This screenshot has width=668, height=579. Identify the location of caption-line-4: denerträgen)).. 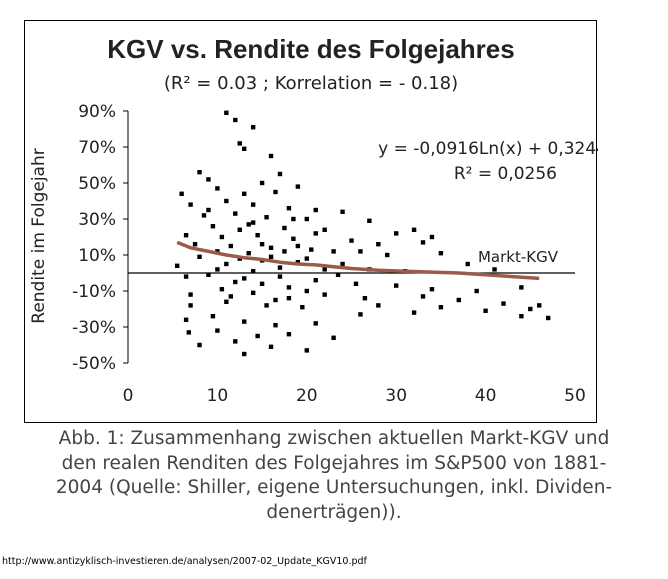
(334, 512).